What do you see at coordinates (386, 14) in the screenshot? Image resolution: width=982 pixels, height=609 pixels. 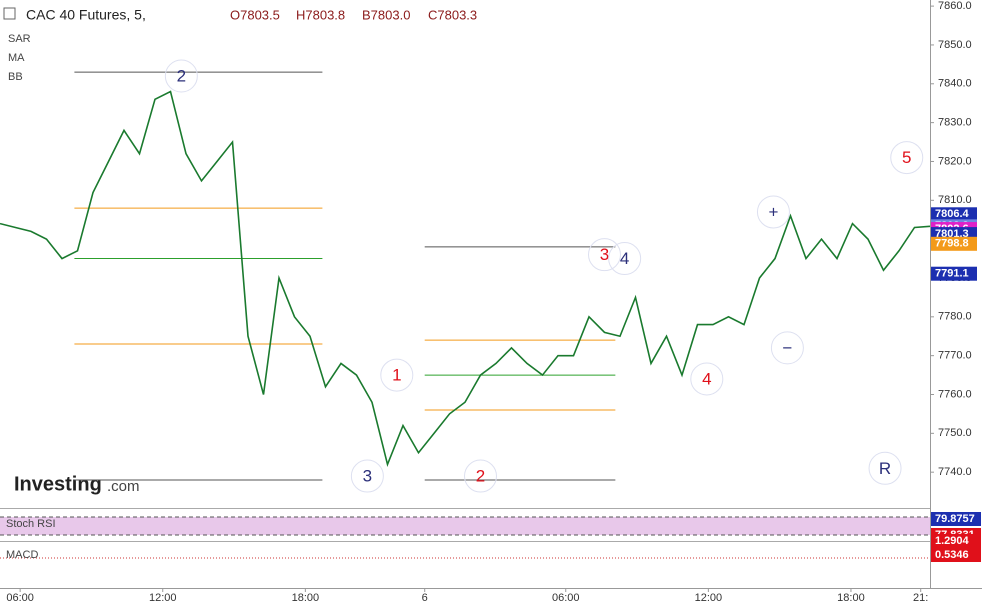 I see `ohlc-value: B7803.0` at bounding box center [386, 14].